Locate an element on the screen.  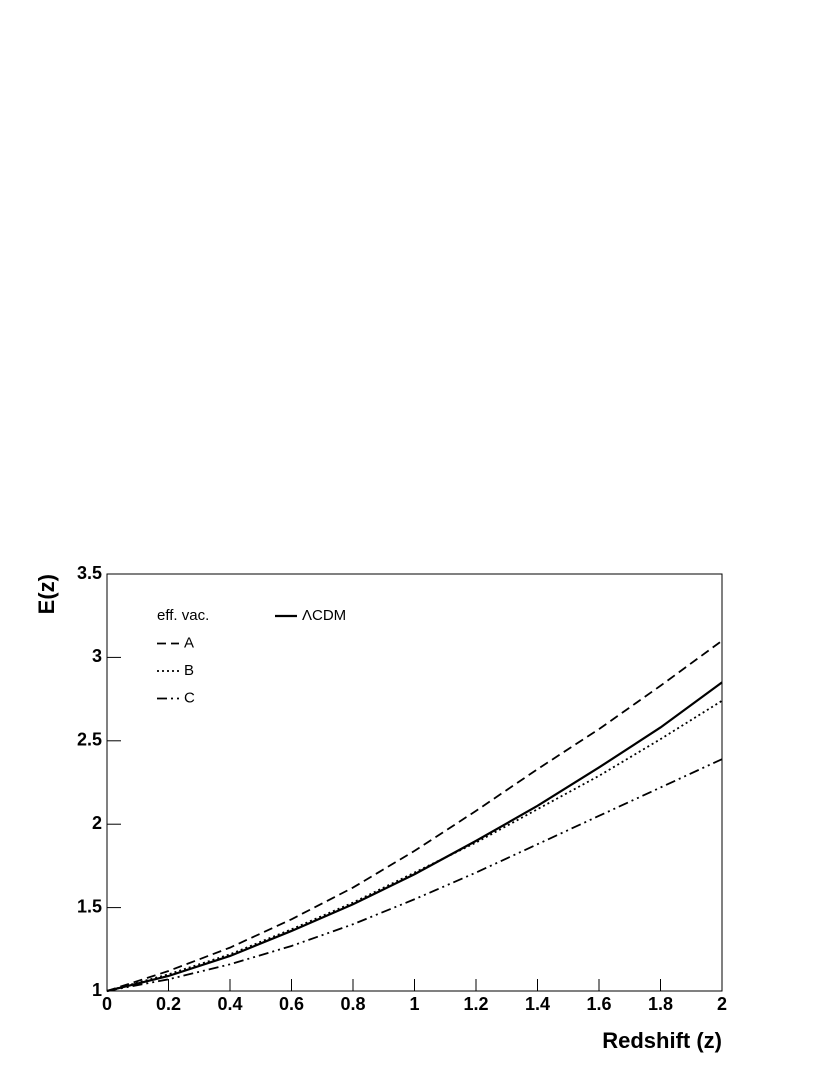
x-tick-label: 1.6 is located at coordinates (598, 1004).